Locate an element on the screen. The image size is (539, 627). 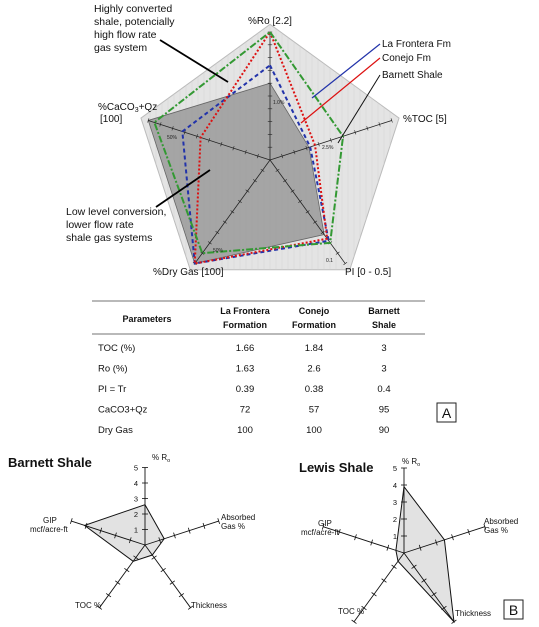
inner-tick-pi: 0.1 is located at coordinates (329, 261).